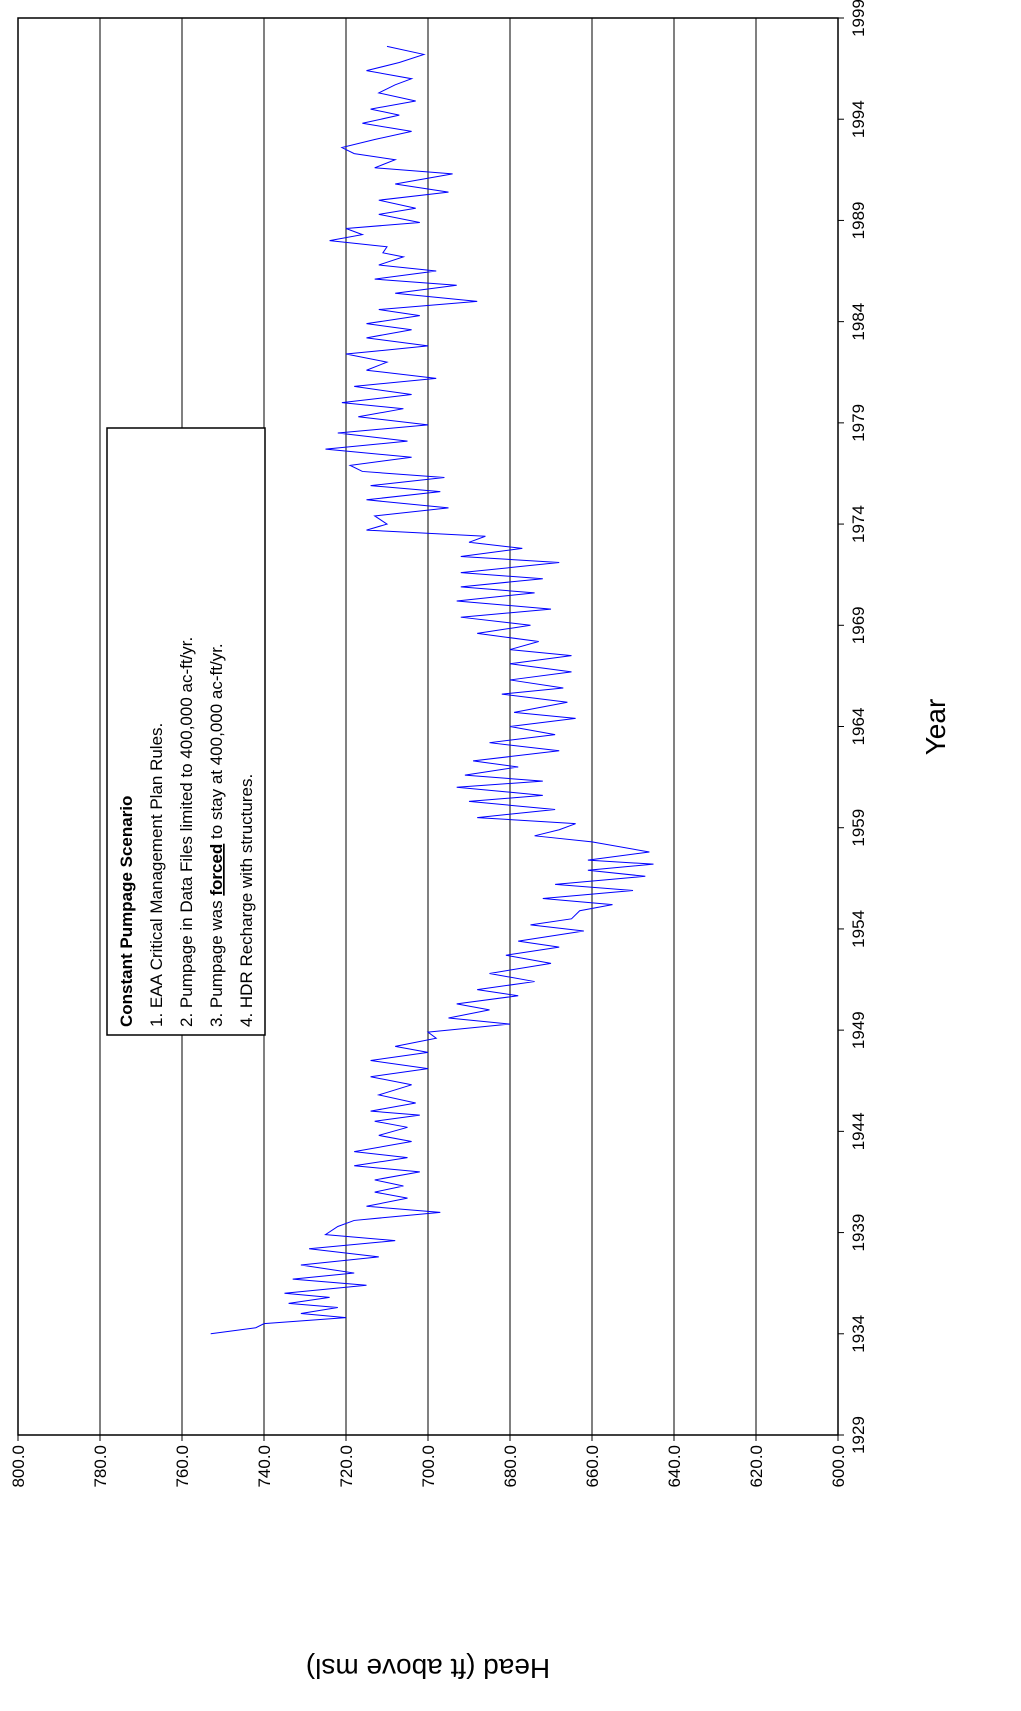 The image size is (1021, 1711). What do you see at coordinates (216, 743) in the screenshot?
I see `annotation-text: to stay at 400,000 ac-ft/yr.` at bounding box center [216, 743].